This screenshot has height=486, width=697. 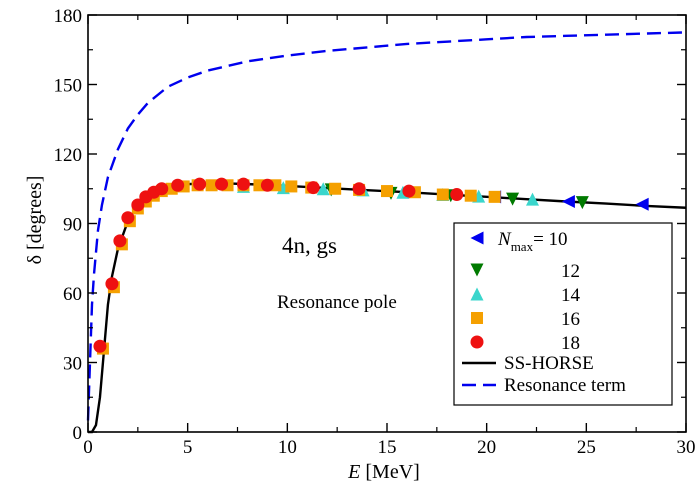 What do you see at coordinates (68, 86) in the screenshot?
I see `y-tick-label: 150` at bounding box center [68, 86].